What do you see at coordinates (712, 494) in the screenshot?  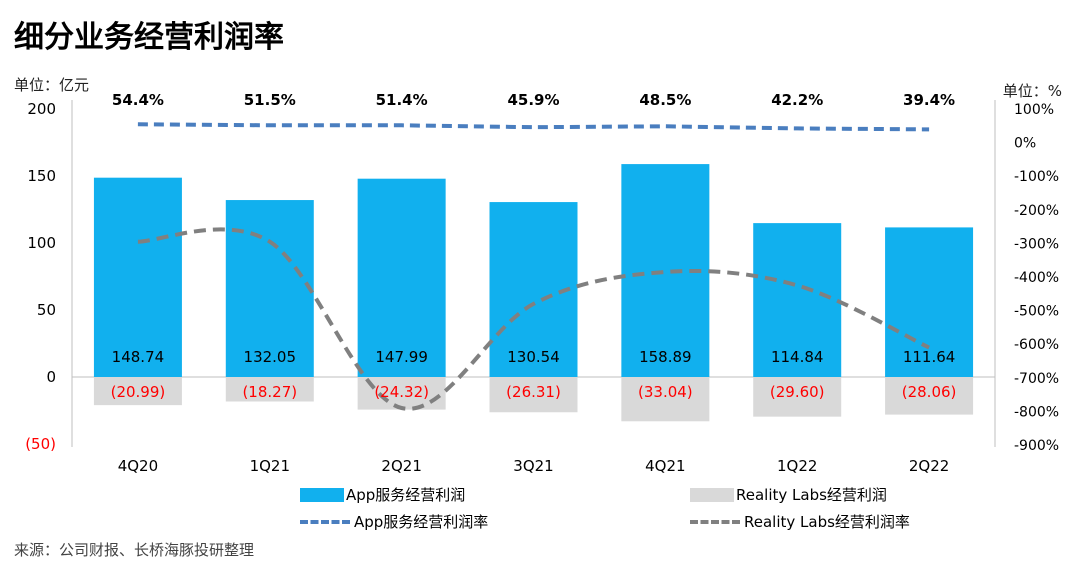 I see `legend-rl-bar-swatch` at bounding box center [712, 494].